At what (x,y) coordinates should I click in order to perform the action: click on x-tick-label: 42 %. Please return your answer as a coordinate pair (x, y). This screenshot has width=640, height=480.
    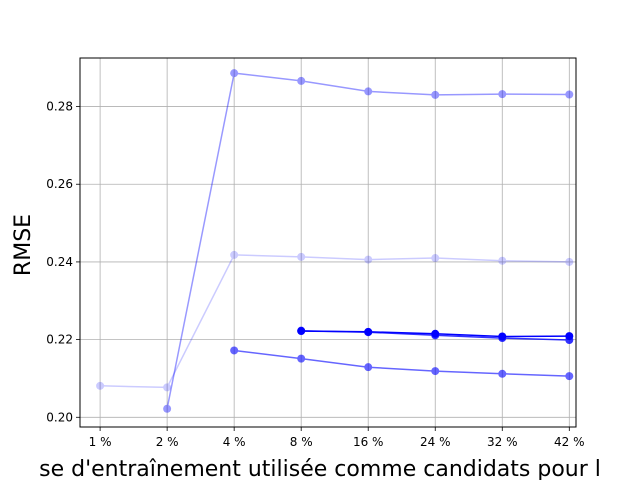
    Looking at the image, I should click on (569, 442).